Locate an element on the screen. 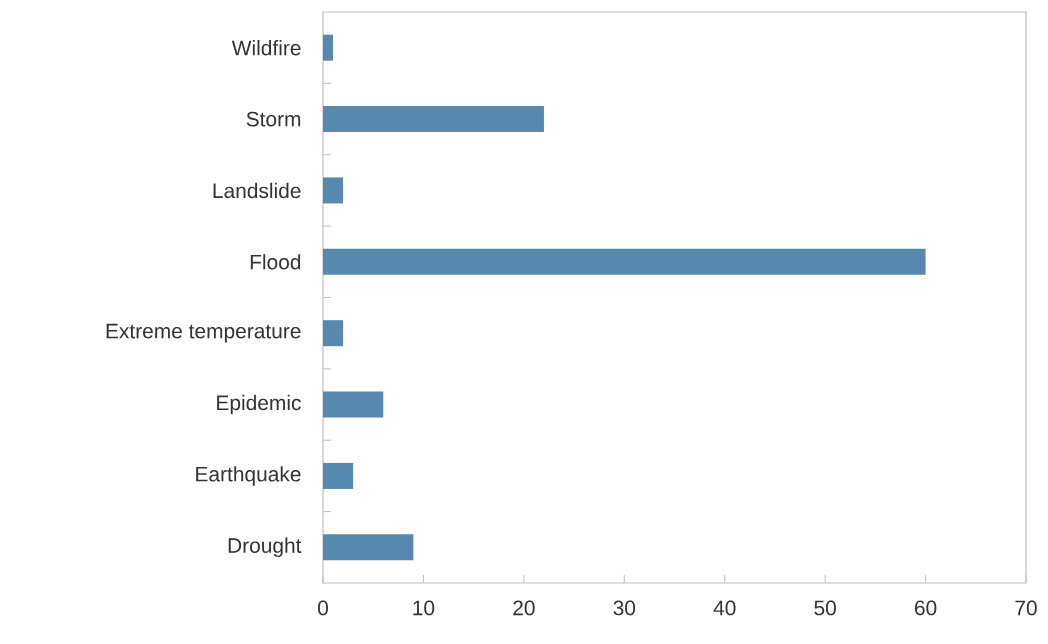 The width and height of the screenshot is (1048, 644). y-tick-label: Extreme temperature is located at coordinates (203, 333).